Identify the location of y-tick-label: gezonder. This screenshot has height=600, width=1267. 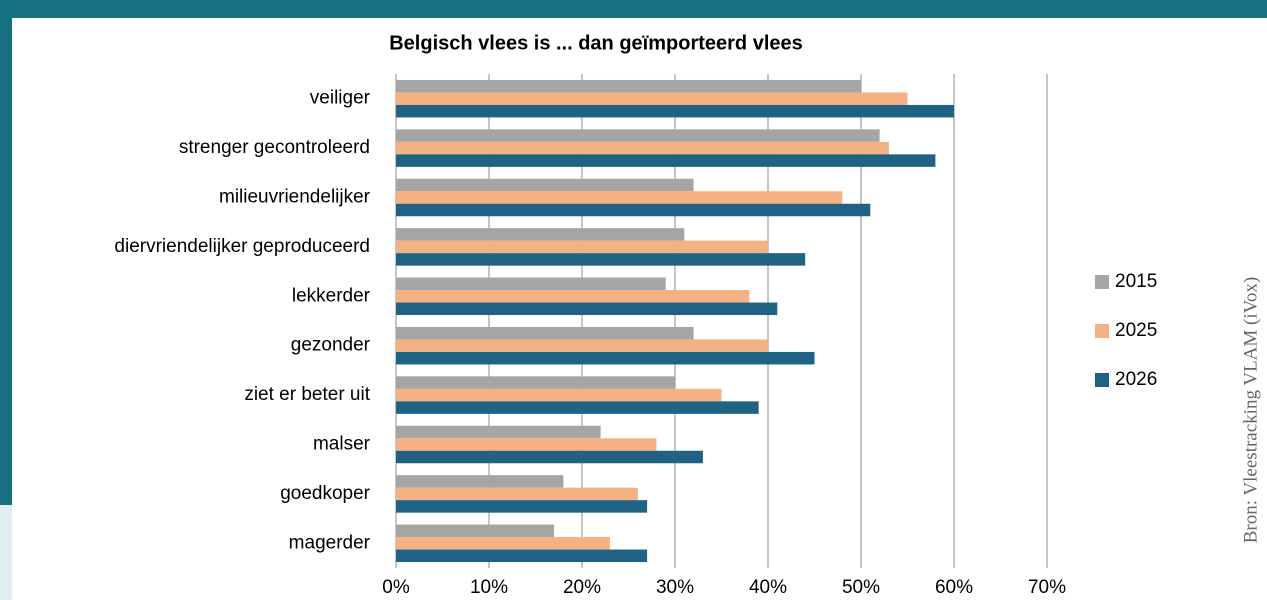
(331, 345).